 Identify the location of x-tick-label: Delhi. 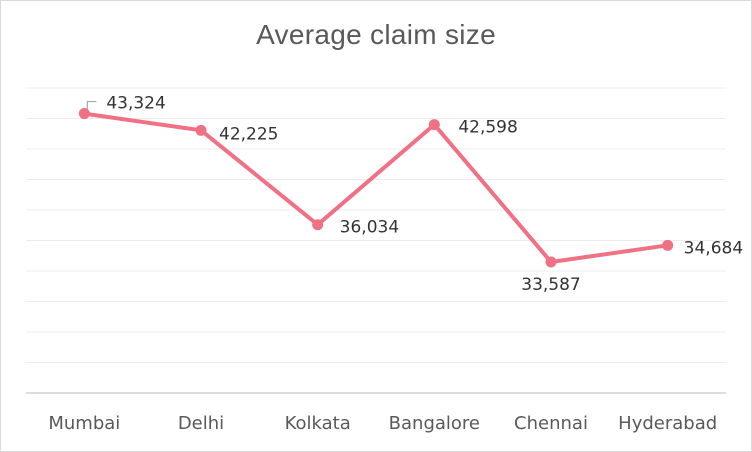
(201, 423).